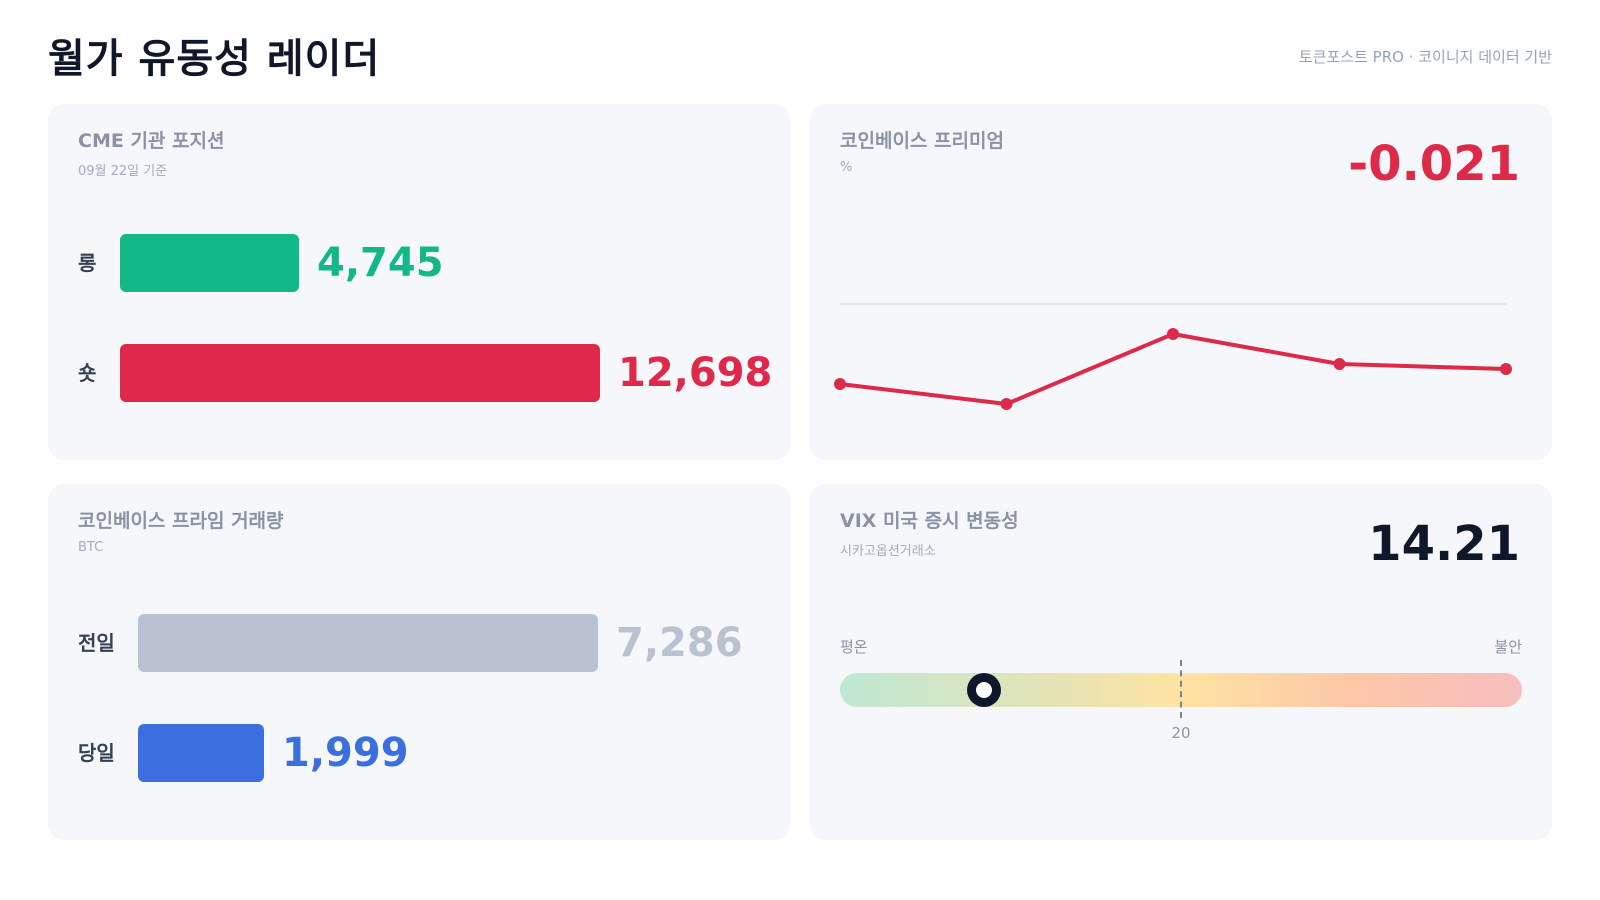  Describe the element at coordinates (380, 263) in the screenshot. I see `cme-long-value: 4,745` at that location.